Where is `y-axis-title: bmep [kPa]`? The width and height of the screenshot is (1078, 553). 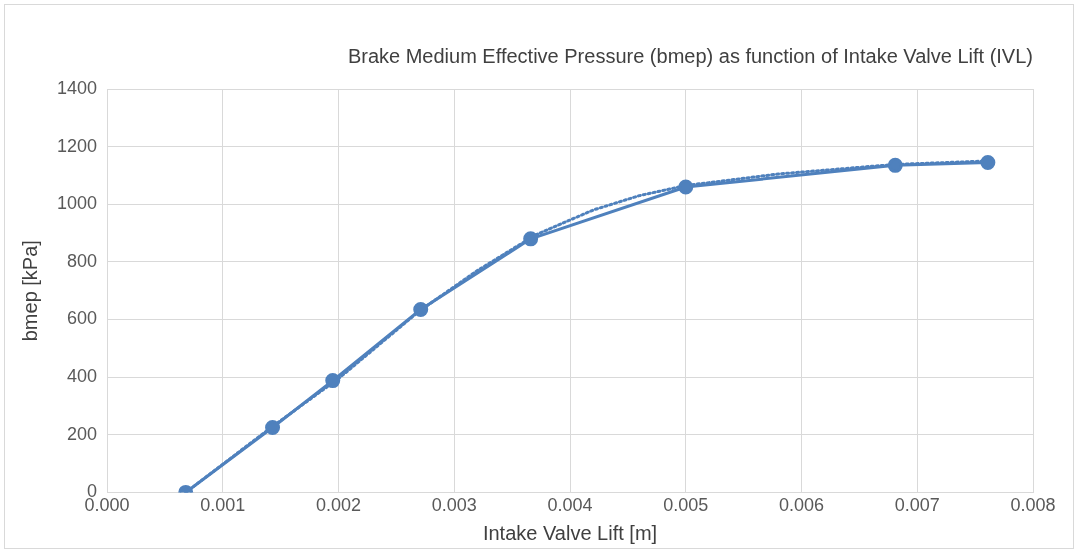
y-axis-title: bmep [kPa] is located at coordinates (29, 291).